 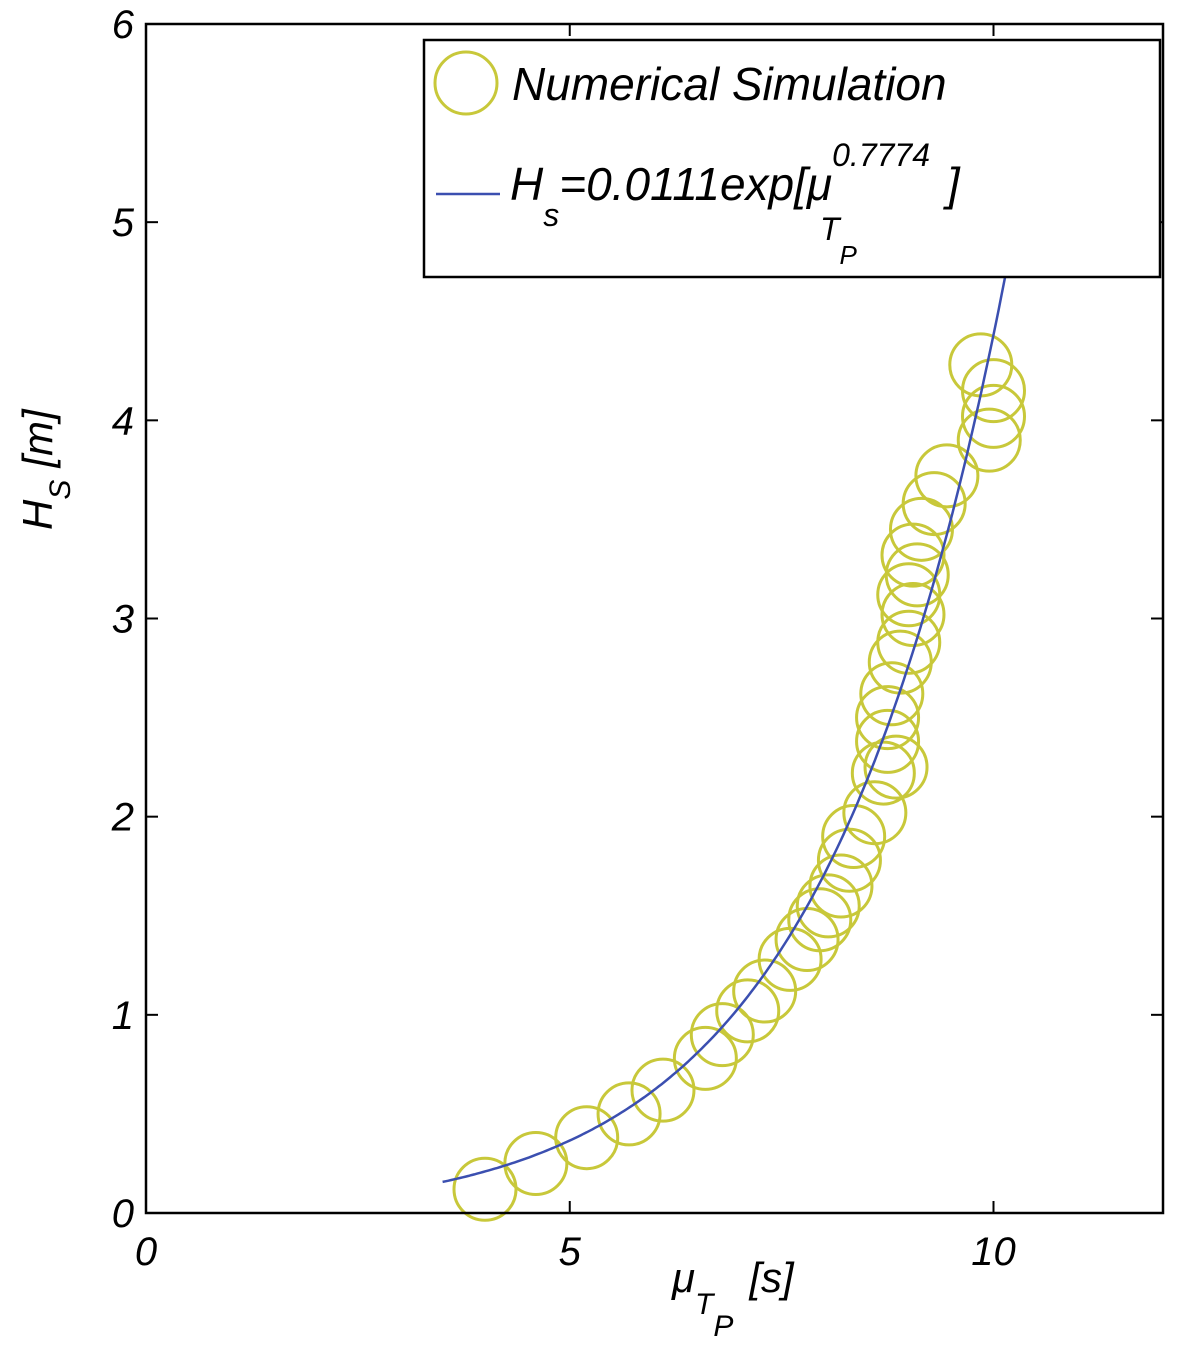 What do you see at coordinates (123, 25) in the screenshot?
I see `y-tick-label: 6` at bounding box center [123, 25].